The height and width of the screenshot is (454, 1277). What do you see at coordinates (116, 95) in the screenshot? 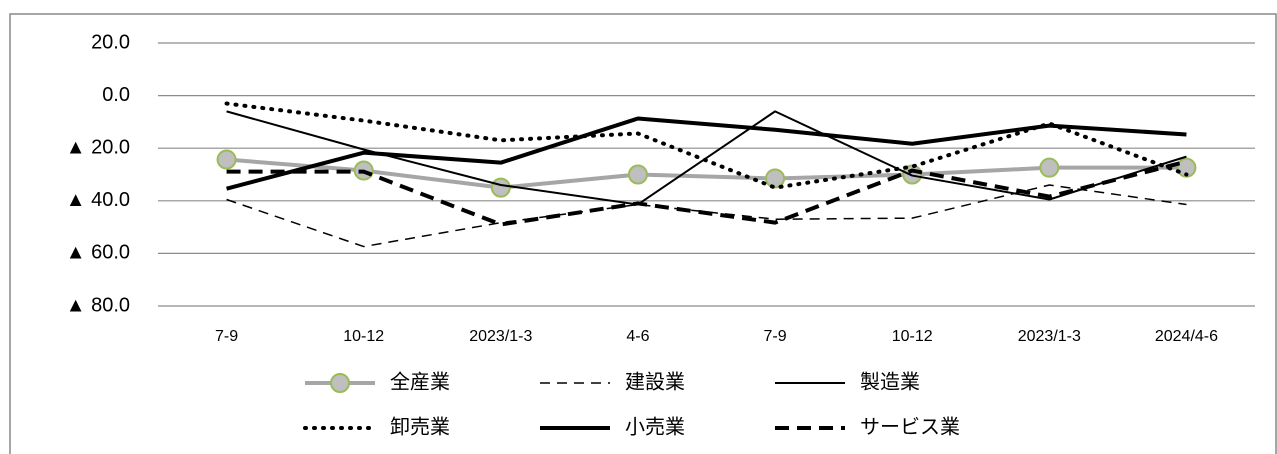
I see `y-tick-label: 0.0` at bounding box center [116, 95].